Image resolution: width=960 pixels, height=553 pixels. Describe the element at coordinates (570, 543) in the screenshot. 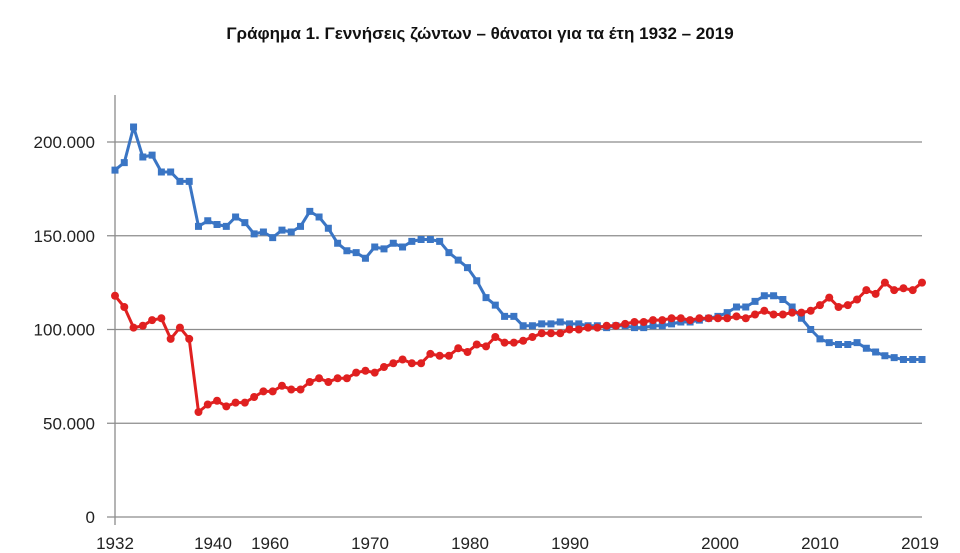

I see `x-tick-label: 1990` at that location.